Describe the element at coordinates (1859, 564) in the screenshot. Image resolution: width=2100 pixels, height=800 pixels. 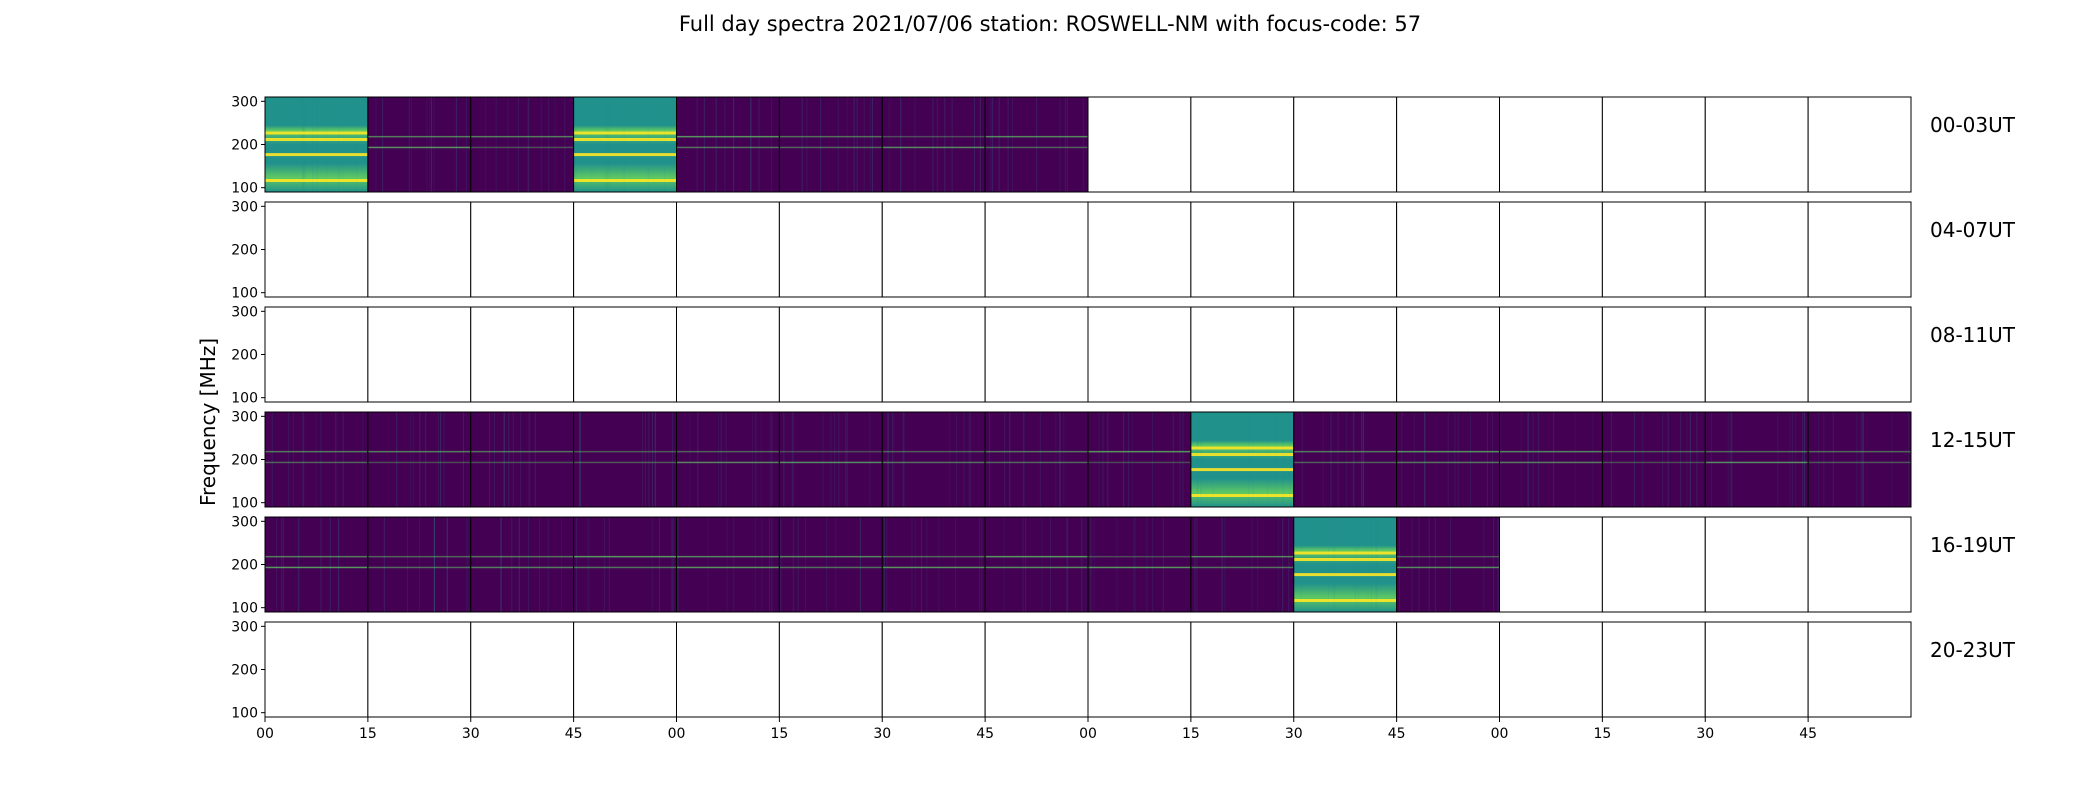
I see `panel-frame` at that location.